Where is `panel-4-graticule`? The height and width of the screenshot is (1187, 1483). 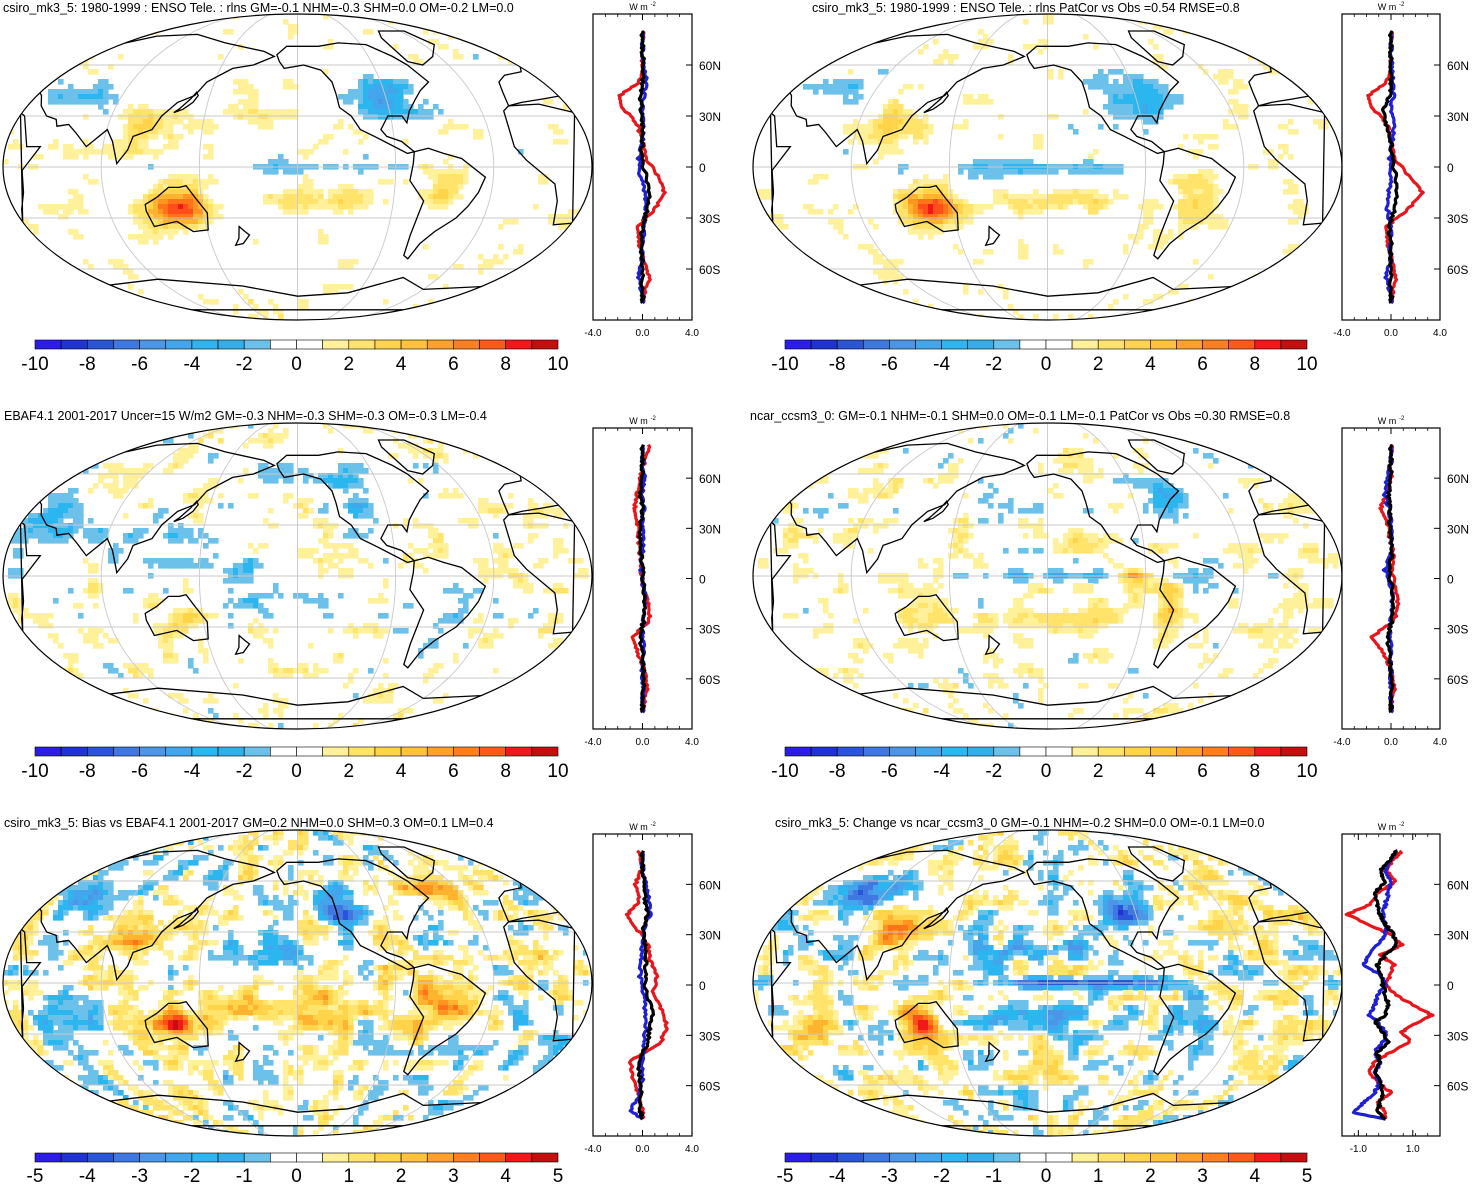 panel-4-graticule is located at coordinates (1047, 576).